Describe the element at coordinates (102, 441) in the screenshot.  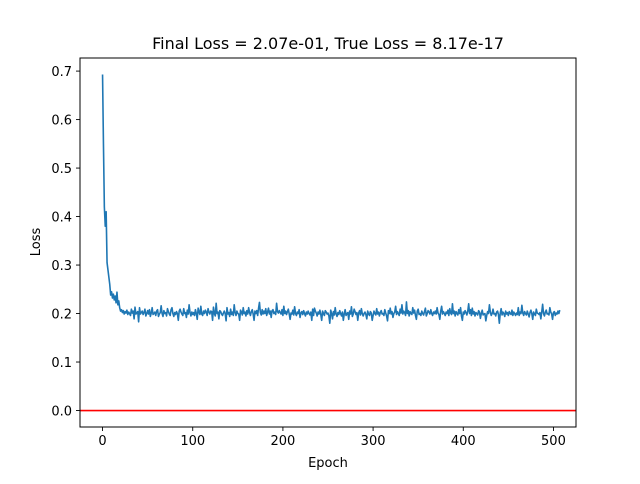
I see `x-tick-label: 0` at that location.